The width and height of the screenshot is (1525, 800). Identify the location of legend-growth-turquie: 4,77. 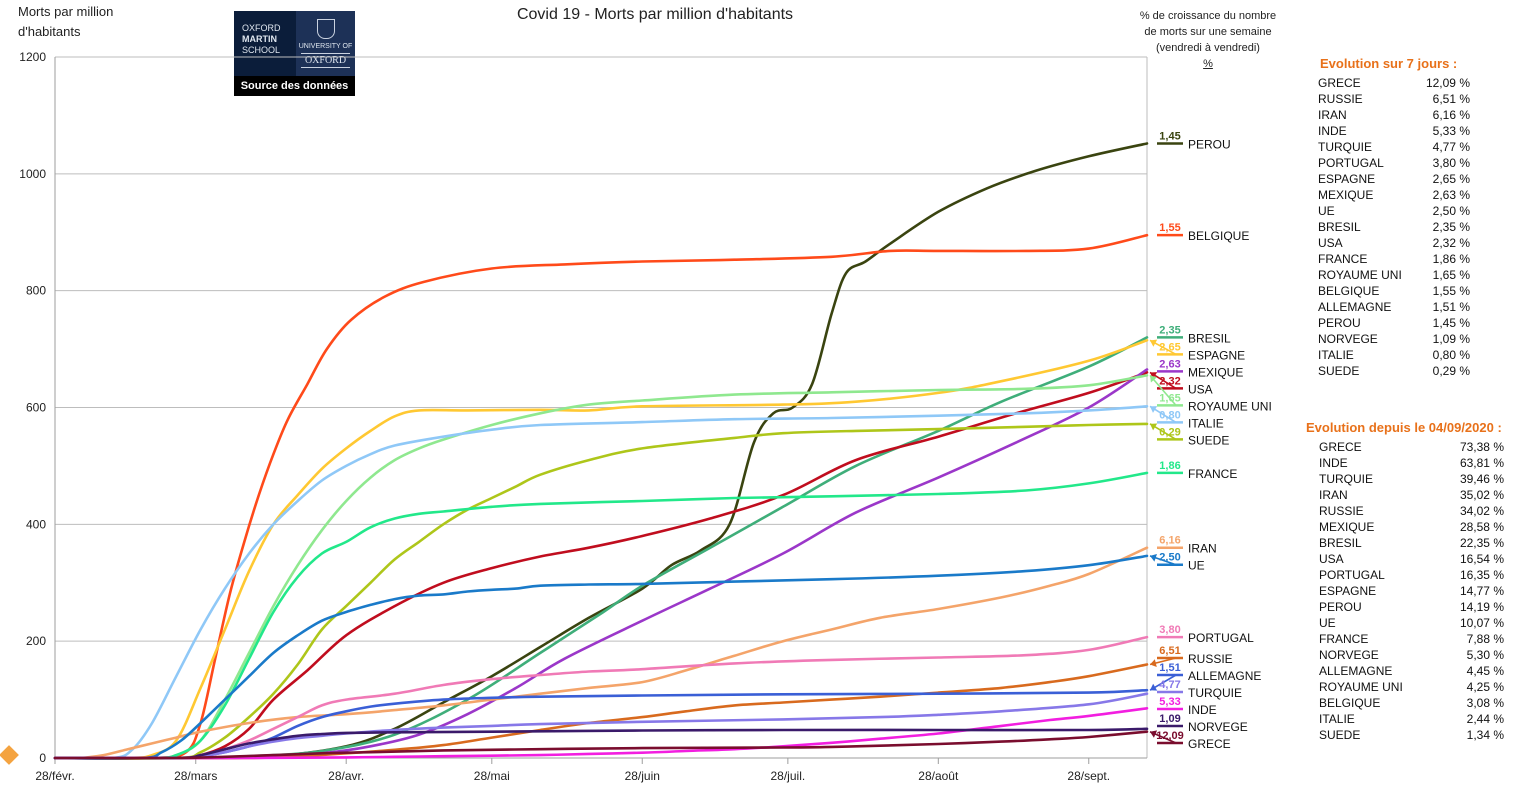
(1169, 685).